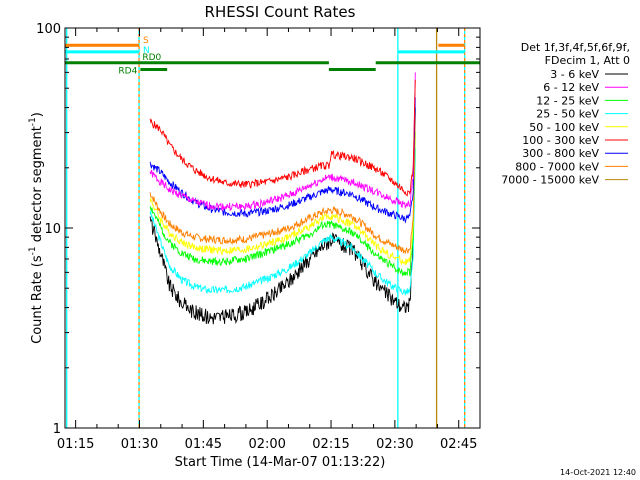 This screenshot has width=640, height=480. I want to click on legend-item-label: 12 - 25 keV, so click(567, 100).